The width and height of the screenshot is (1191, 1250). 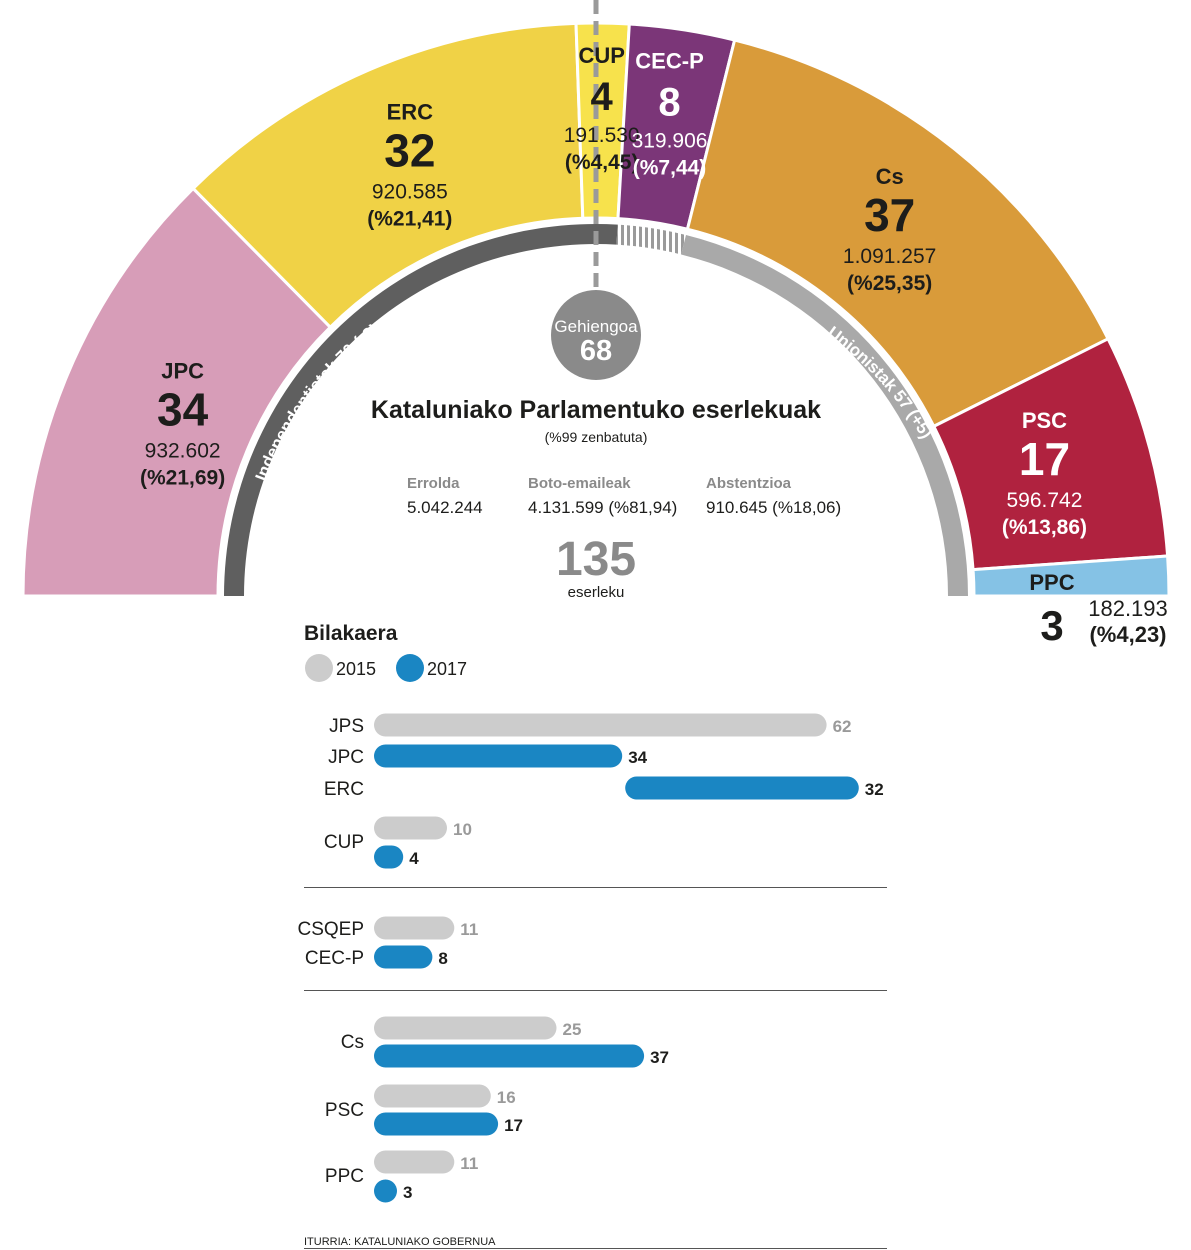 What do you see at coordinates (447, 669) in the screenshot?
I see `legend-label-2017: 2017` at bounding box center [447, 669].